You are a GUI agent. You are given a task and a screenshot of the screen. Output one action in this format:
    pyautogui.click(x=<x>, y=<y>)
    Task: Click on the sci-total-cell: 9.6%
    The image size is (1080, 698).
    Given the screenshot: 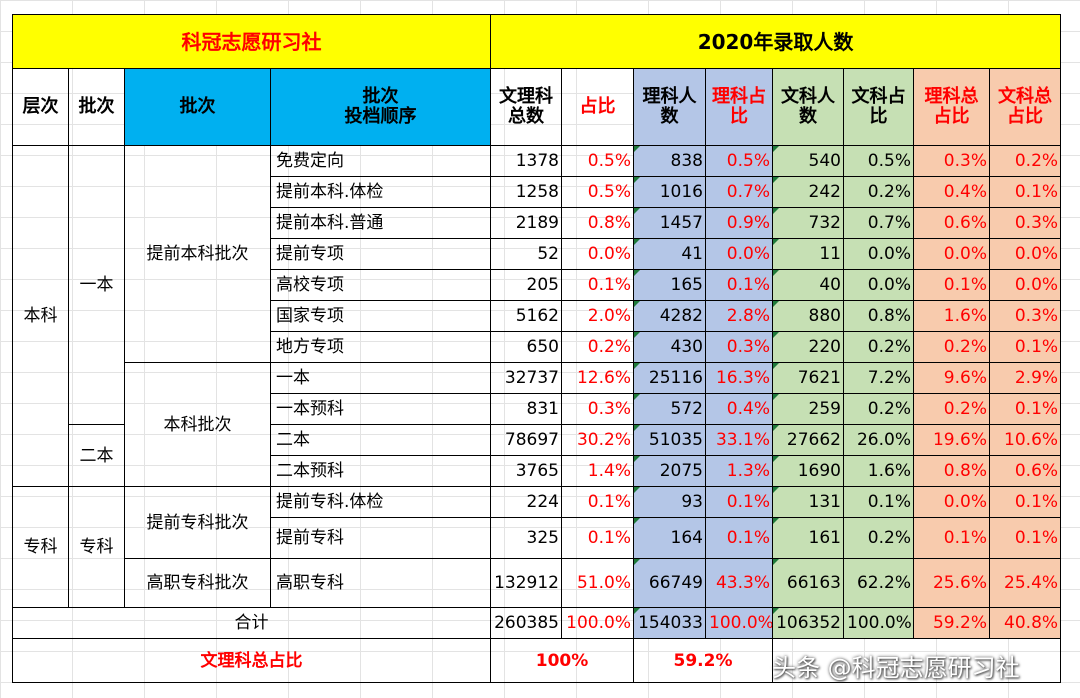 What is the action you would take?
    pyautogui.click(x=951, y=378)
    